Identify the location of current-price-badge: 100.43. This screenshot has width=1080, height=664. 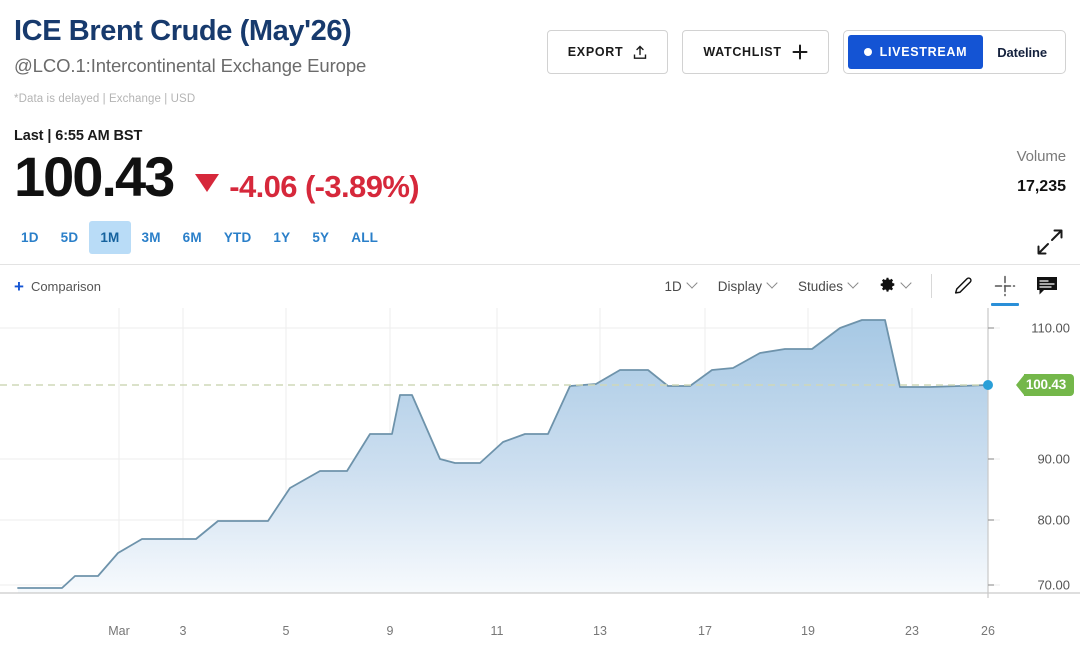
(1044, 384).